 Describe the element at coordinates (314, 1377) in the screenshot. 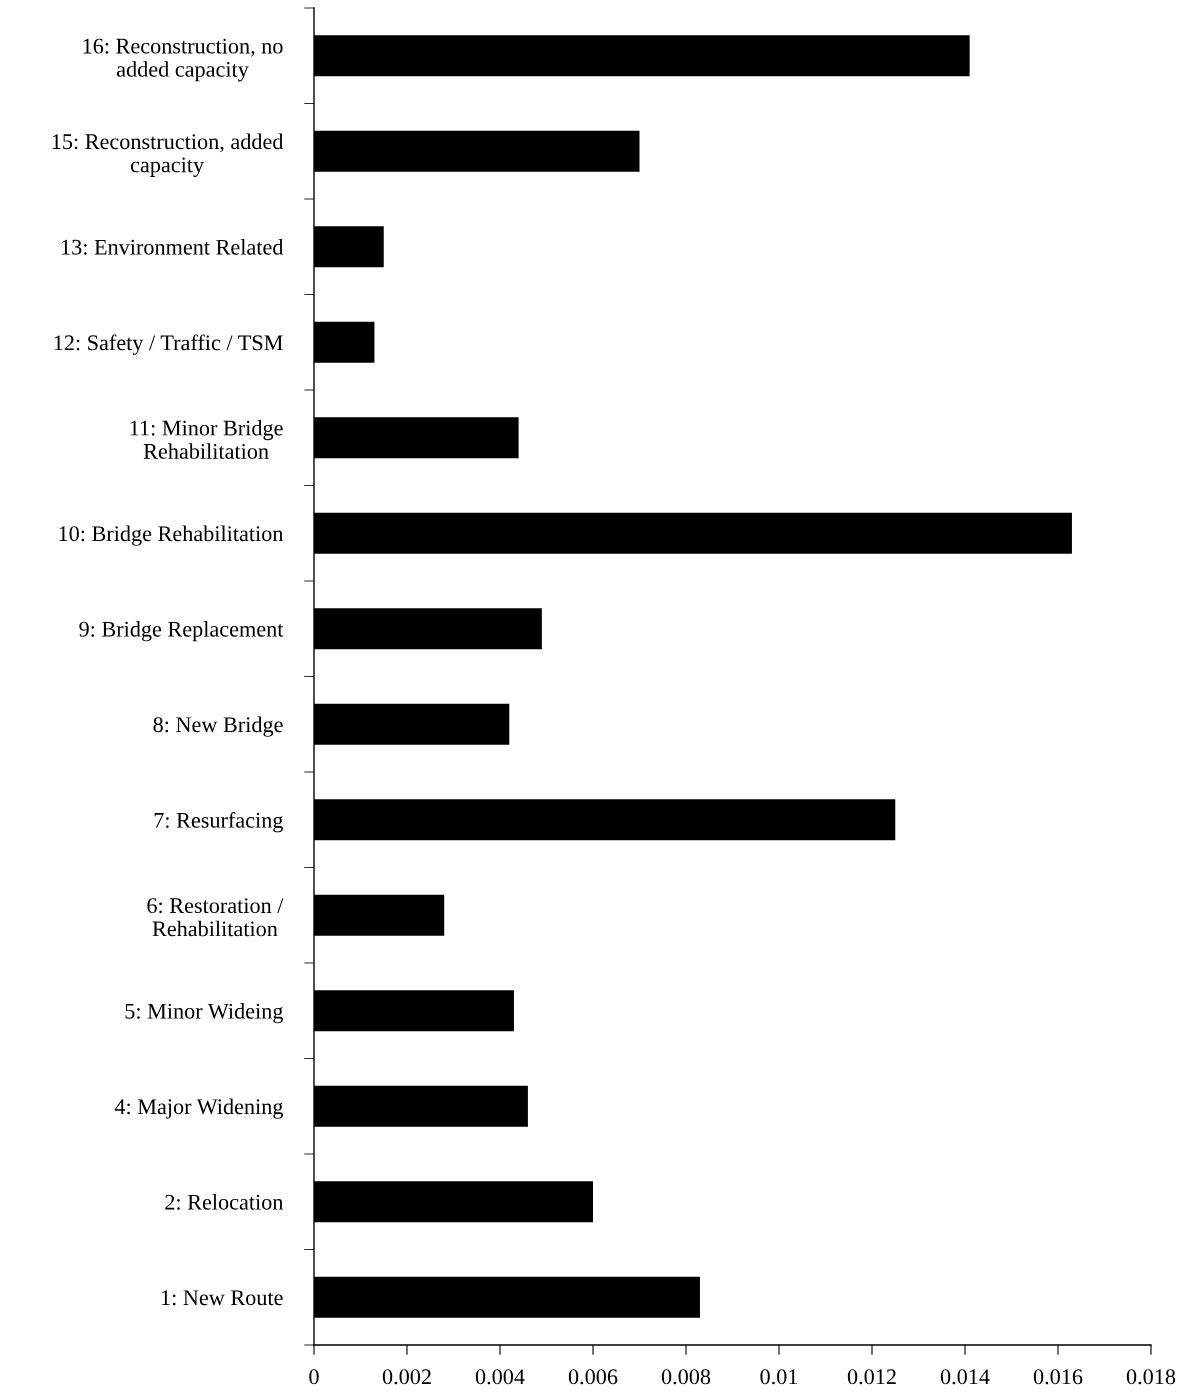

I see `x-tick-label: 0` at that location.